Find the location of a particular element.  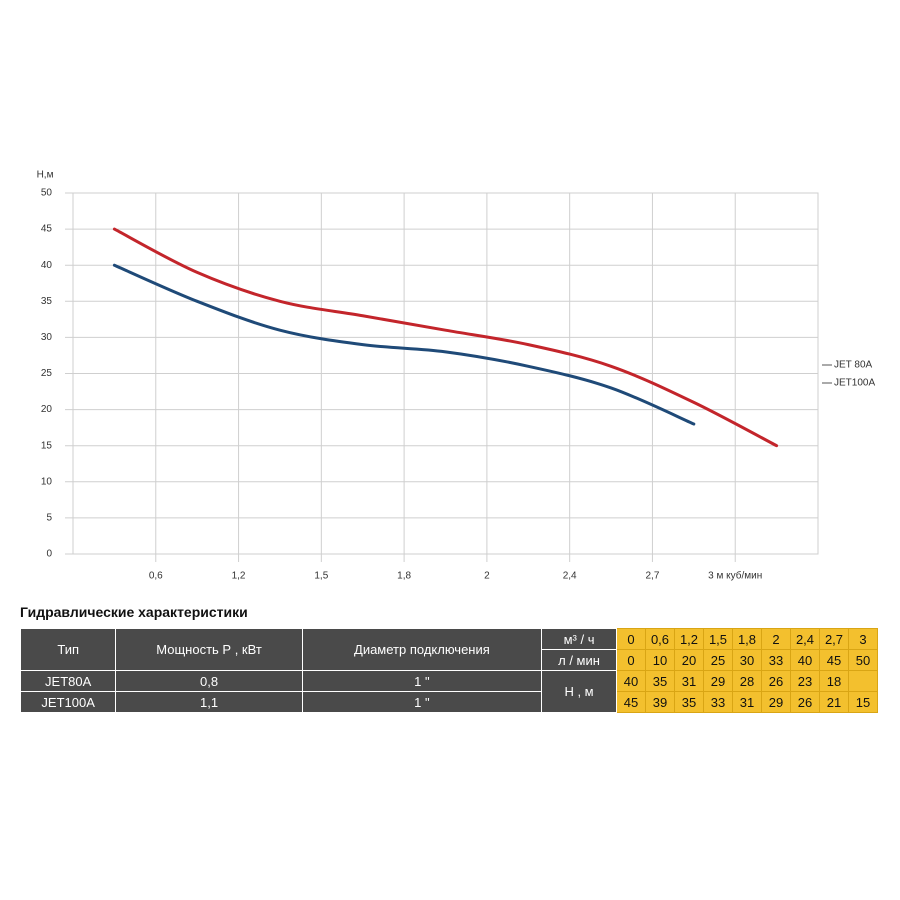

head-cell: 23 is located at coordinates (805, 681).